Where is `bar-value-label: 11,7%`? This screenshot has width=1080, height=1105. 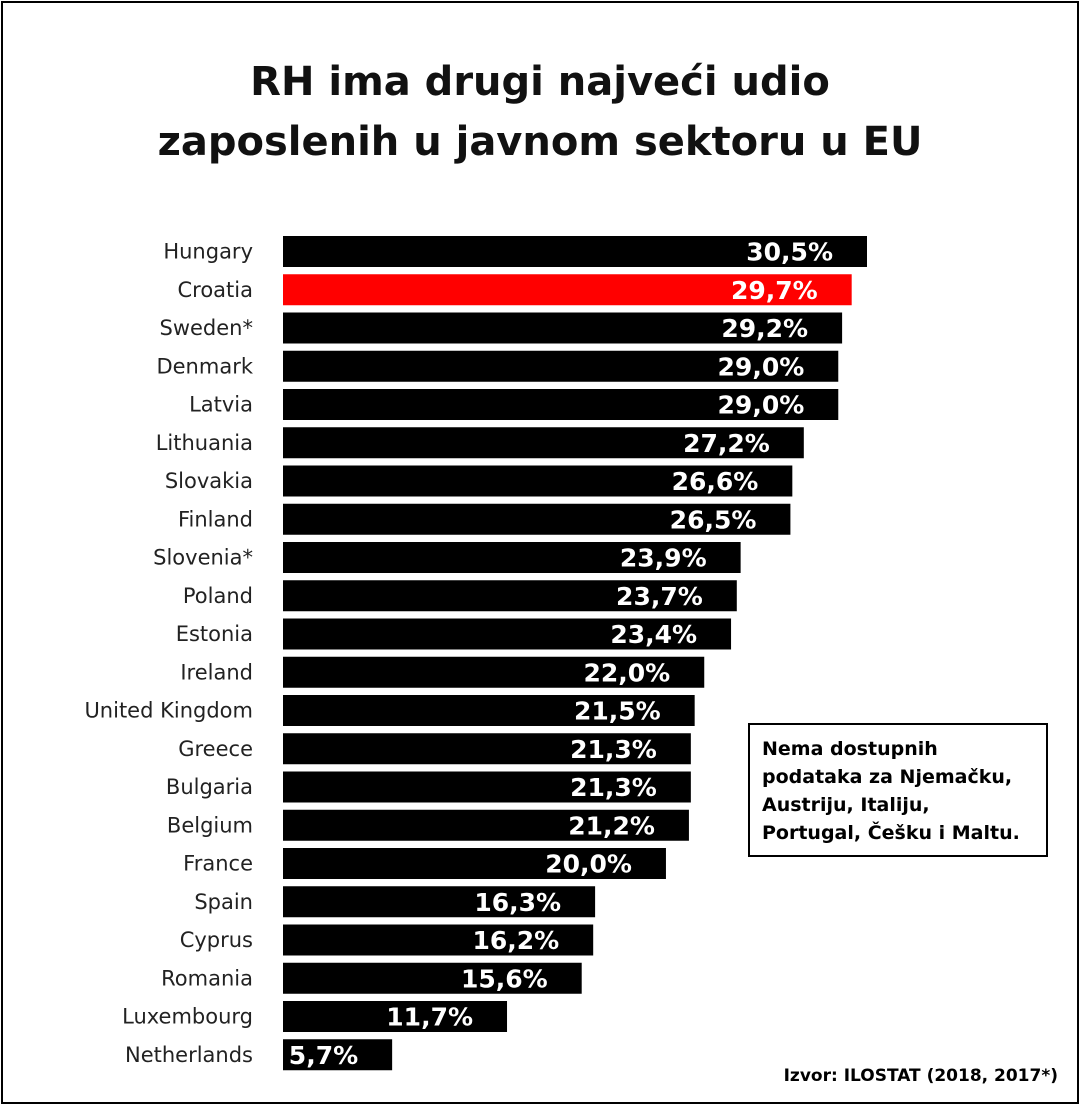
bar-value-label: 11,7% is located at coordinates (429, 1017).